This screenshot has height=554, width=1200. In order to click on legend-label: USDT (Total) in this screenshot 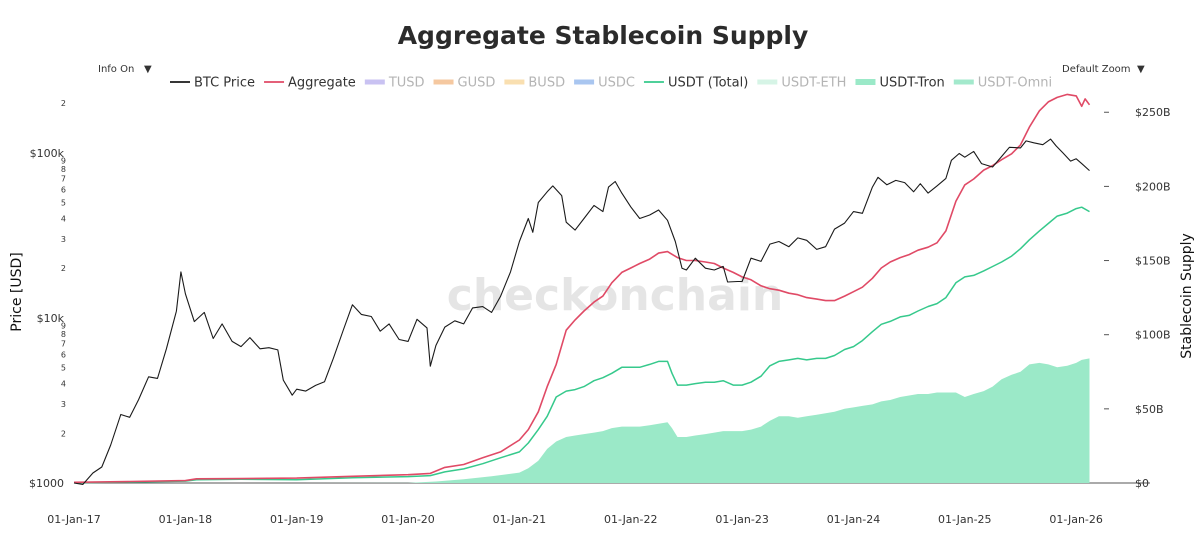, I will do `click(708, 83)`.